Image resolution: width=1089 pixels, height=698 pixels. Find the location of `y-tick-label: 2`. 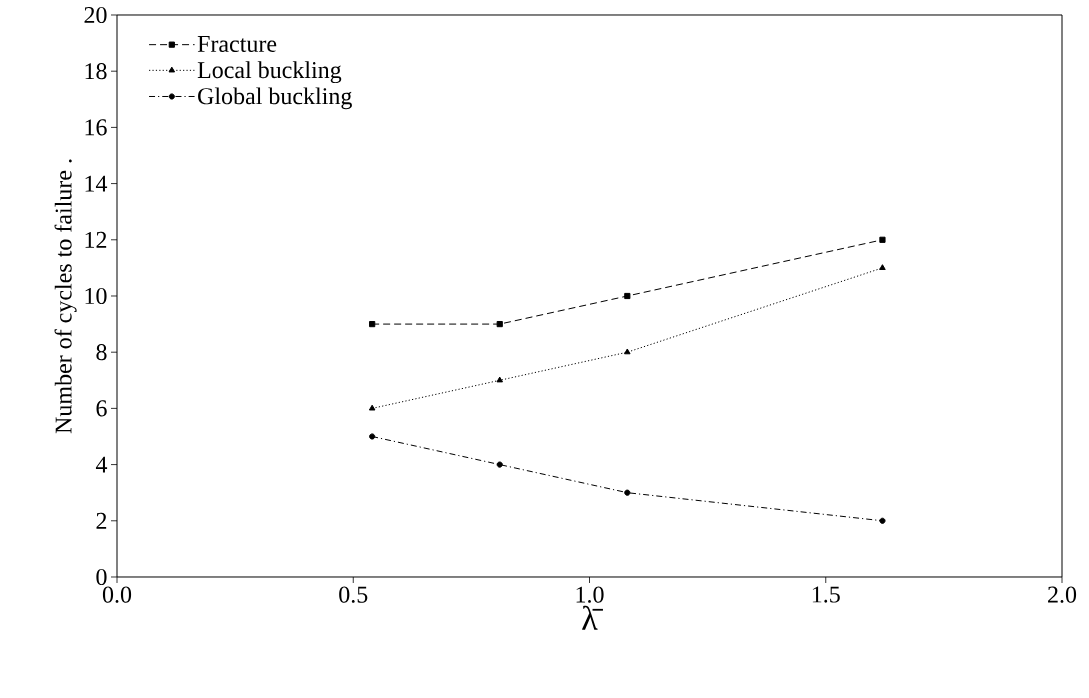

y-tick-label: 2 is located at coordinates (101, 520).